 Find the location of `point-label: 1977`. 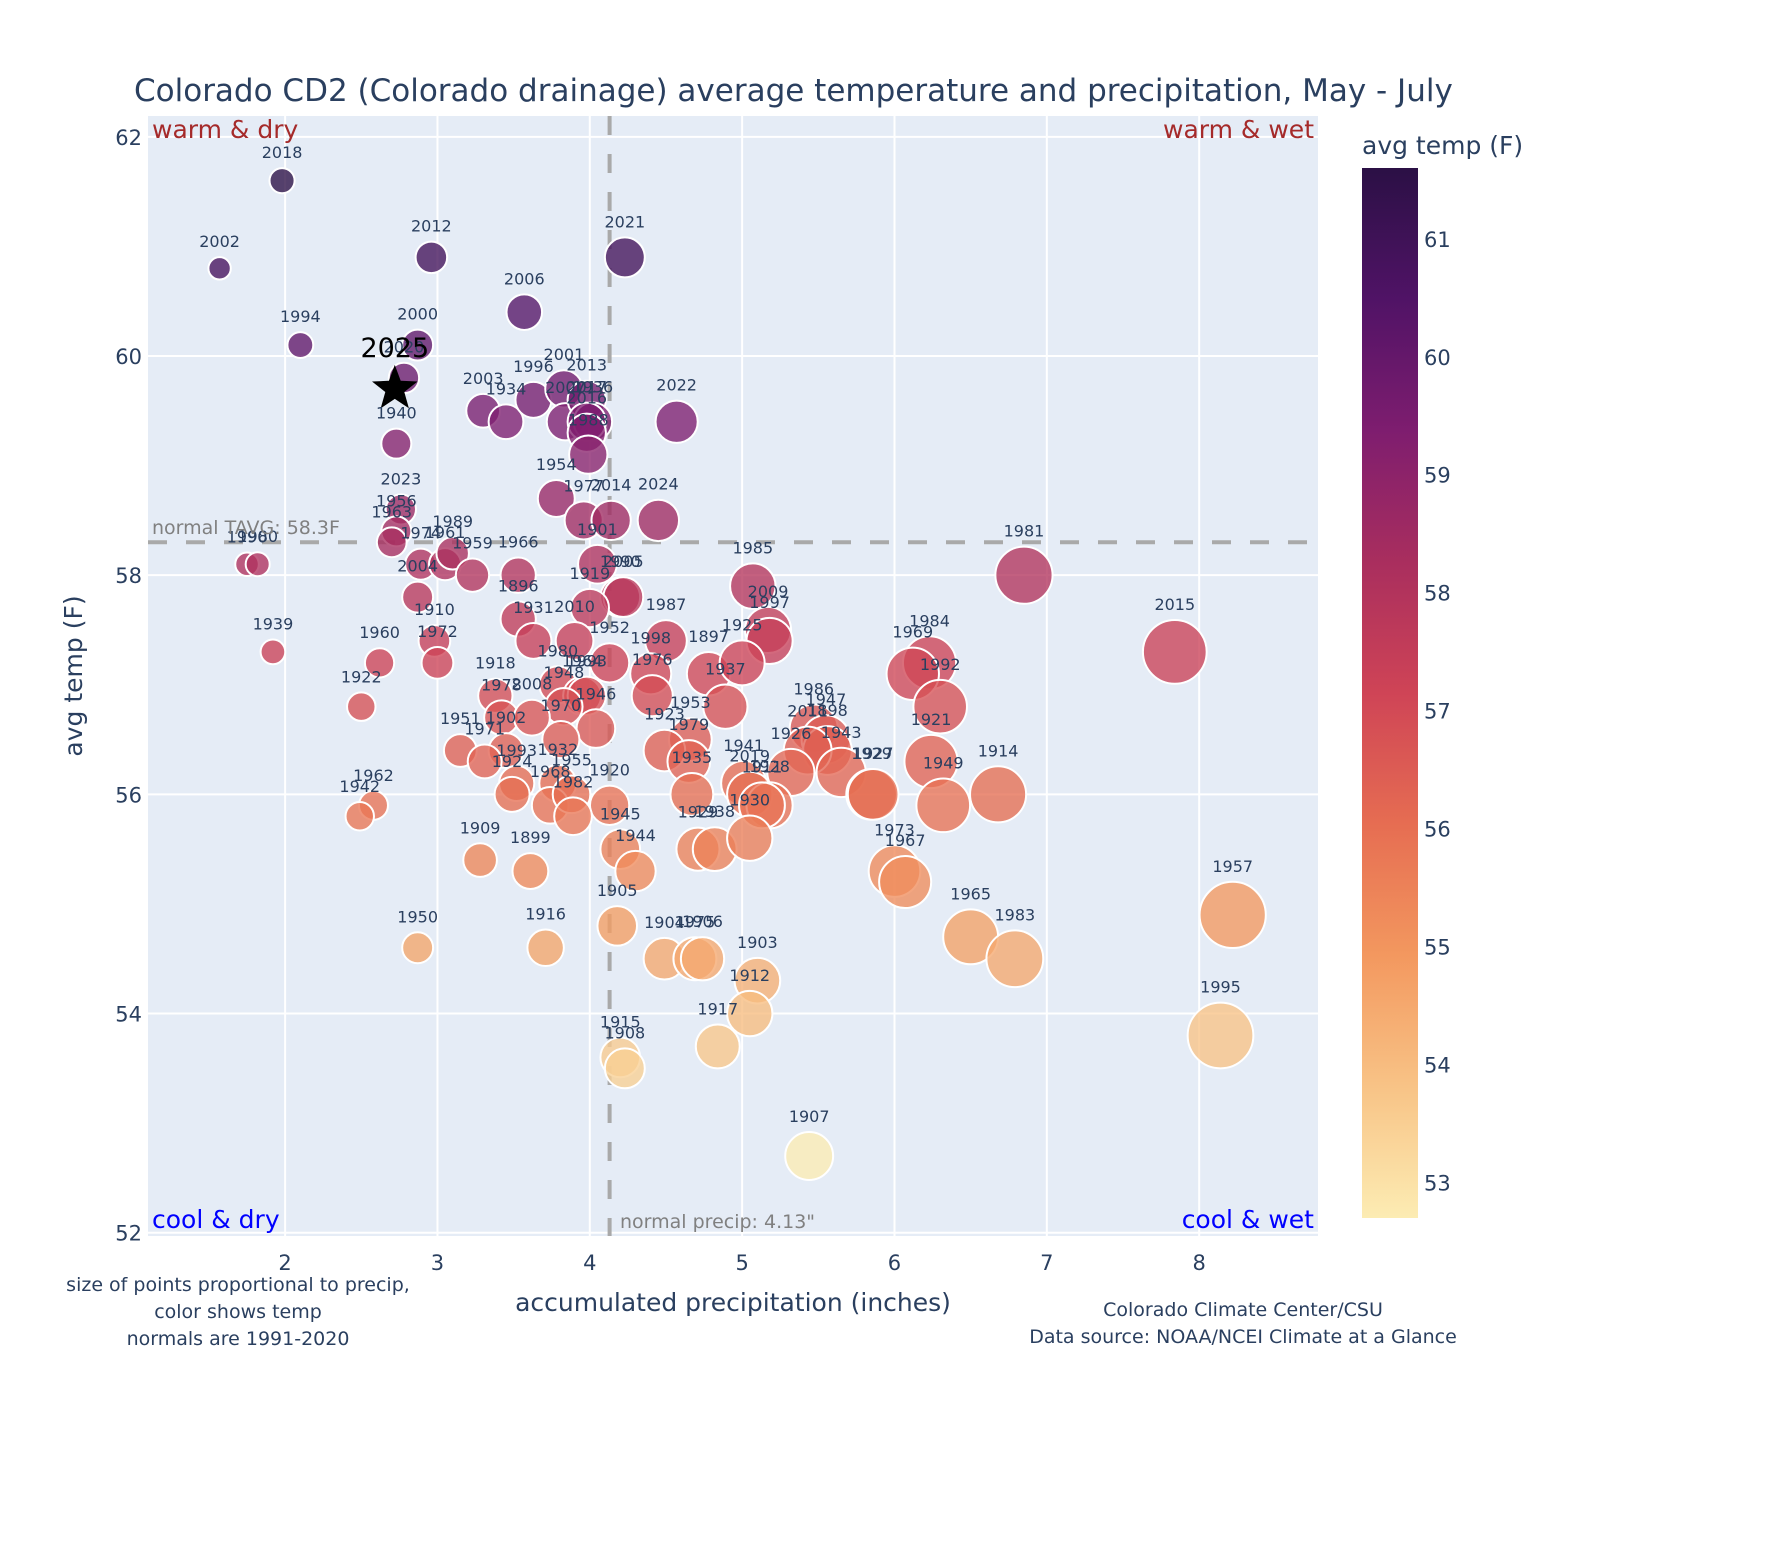

point-label: 1977 is located at coordinates (583, 485).